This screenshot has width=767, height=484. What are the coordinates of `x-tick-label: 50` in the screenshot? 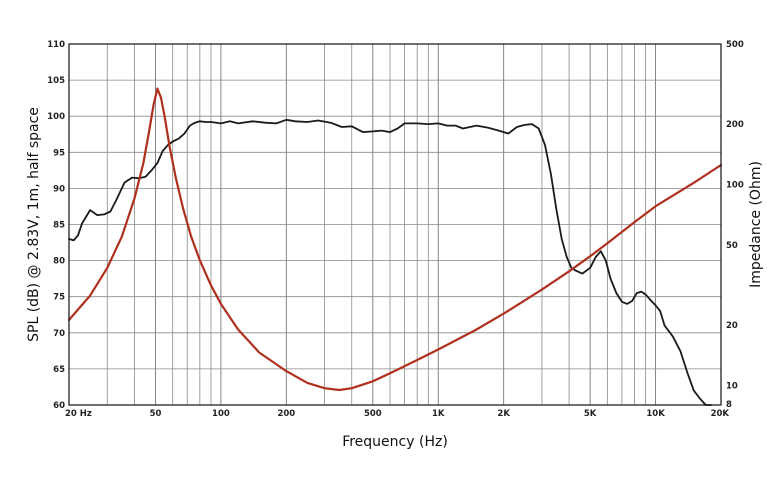 It's located at (156, 414).